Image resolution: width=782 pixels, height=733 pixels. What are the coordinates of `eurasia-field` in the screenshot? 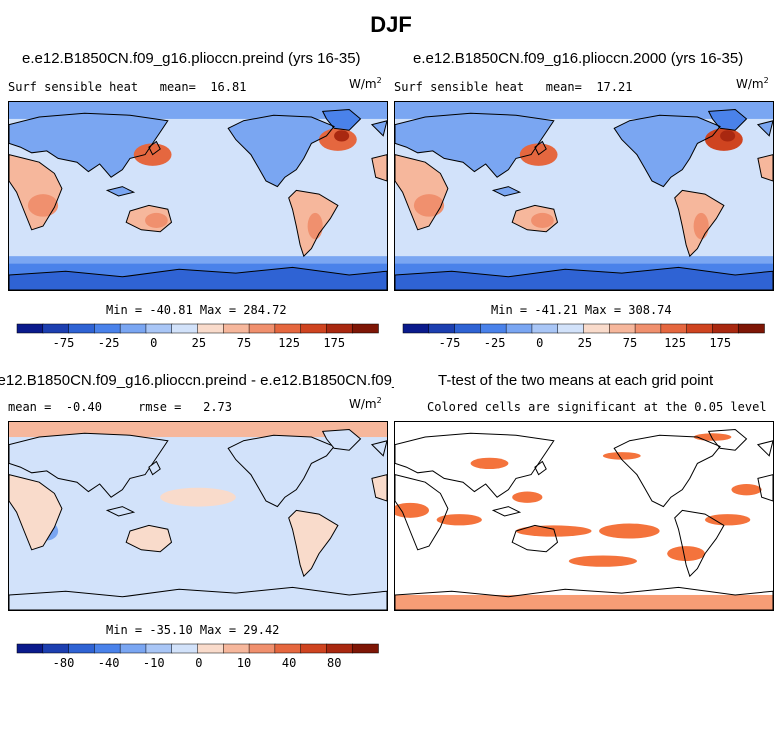 It's located at (765, 128).